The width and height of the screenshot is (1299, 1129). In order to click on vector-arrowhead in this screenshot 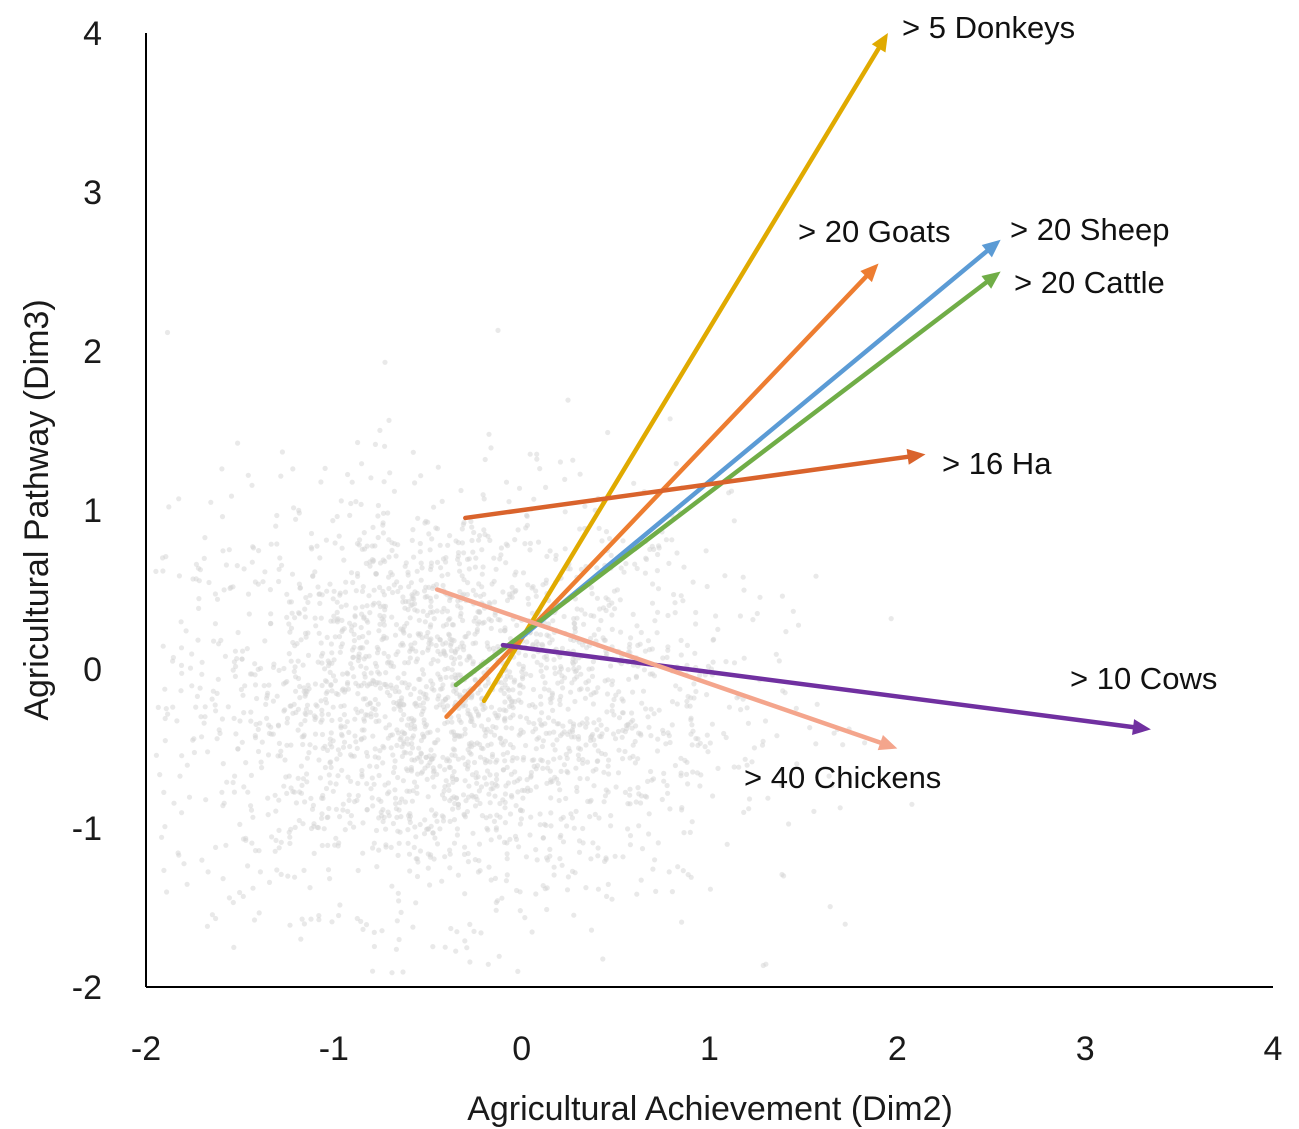, I will do `click(916, 456)`.